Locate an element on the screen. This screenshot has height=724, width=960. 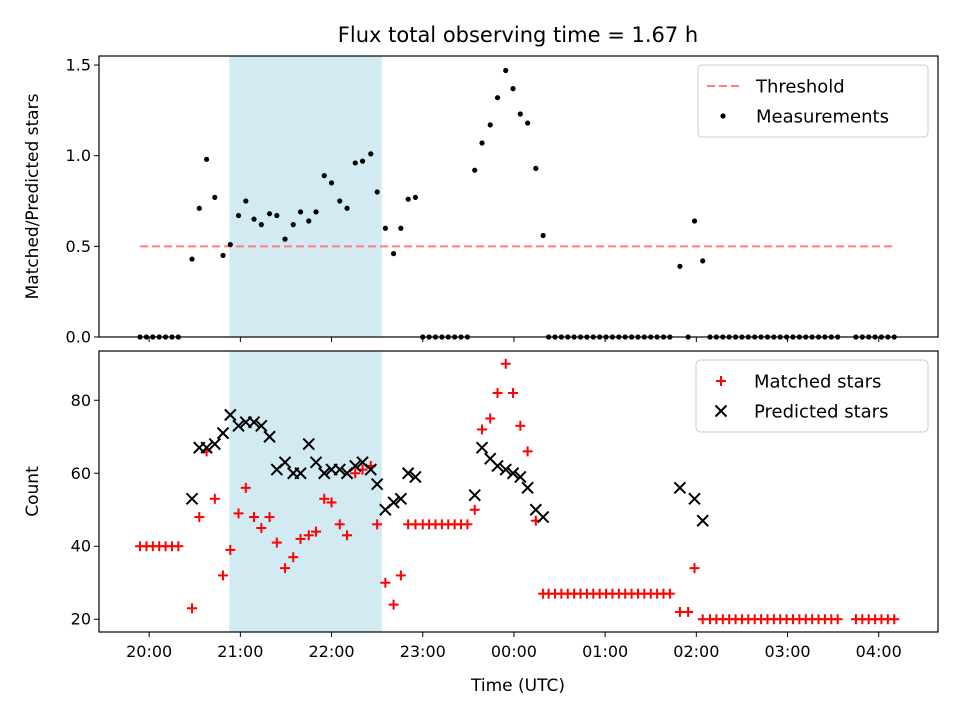
y-tick-label: 1.5 is located at coordinates (78, 65).